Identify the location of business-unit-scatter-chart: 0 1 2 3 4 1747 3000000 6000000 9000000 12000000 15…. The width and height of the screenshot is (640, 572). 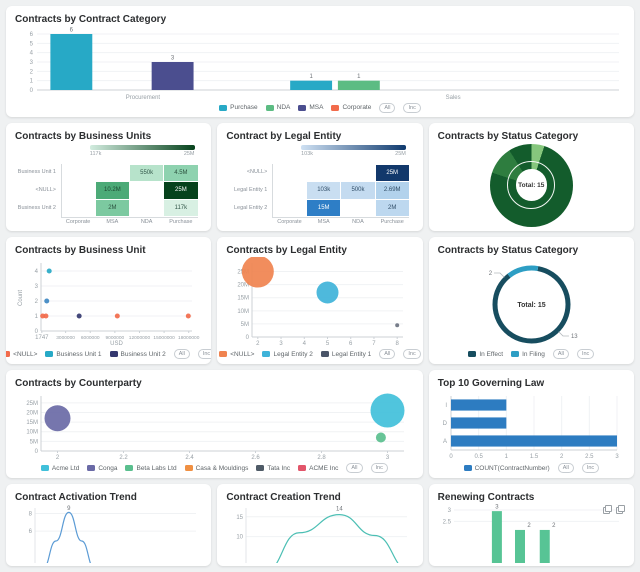
(109, 309).